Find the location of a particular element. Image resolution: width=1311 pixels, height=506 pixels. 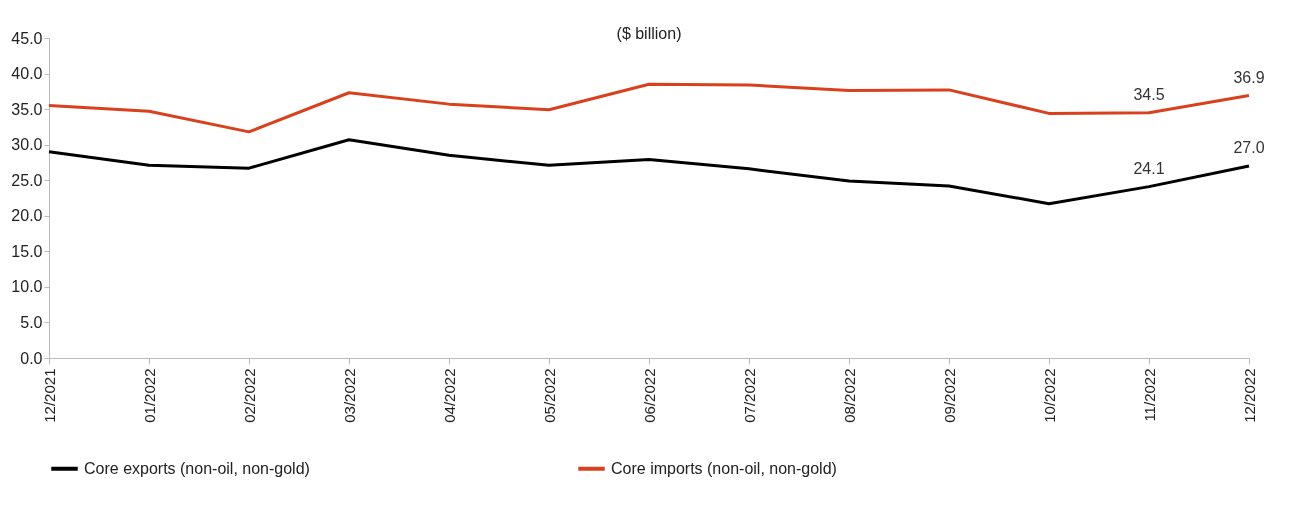

x-tick-label: 08/2022 is located at coordinates (849, 395).